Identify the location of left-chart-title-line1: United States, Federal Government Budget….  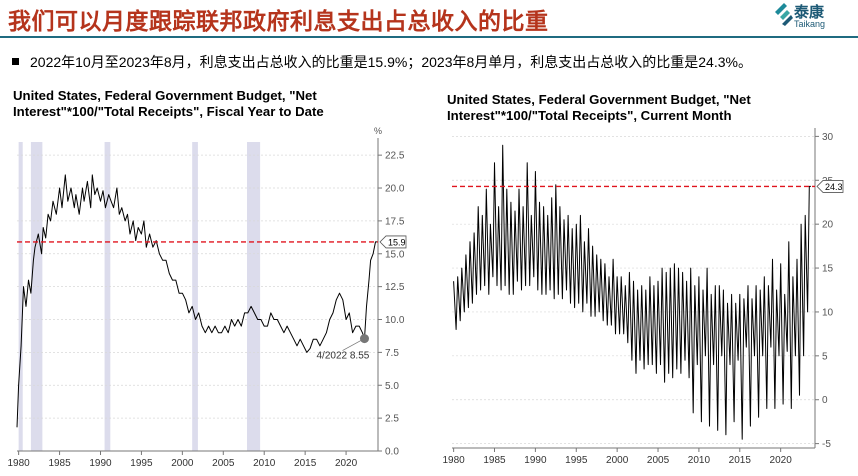
(165, 95).